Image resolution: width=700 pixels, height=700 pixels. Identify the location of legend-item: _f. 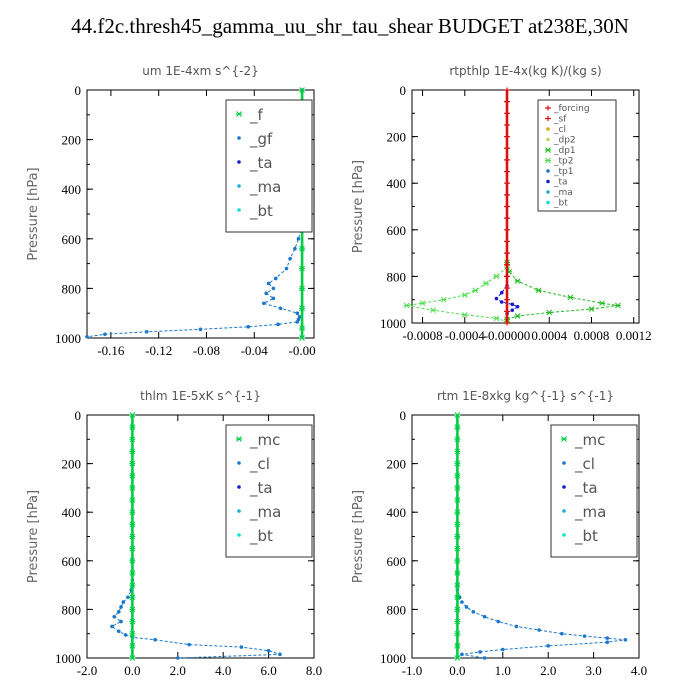
(256, 115).